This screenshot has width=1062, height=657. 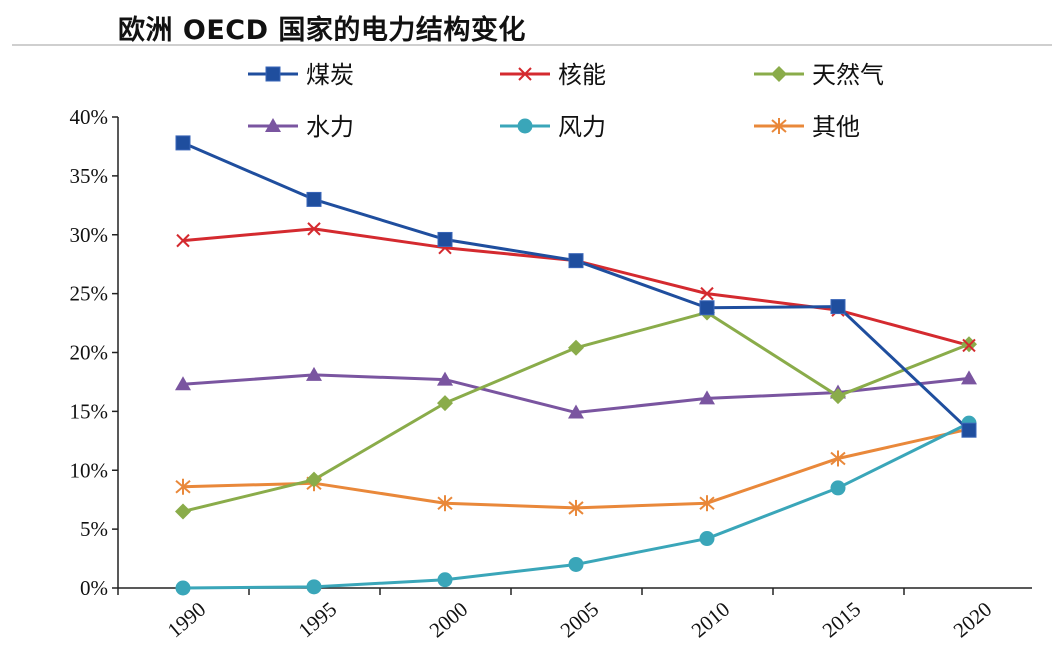 What do you see at coordinates (836, 127) in the screenshot?
I see `legend-label: 其他` at bounding box center [836, 127].